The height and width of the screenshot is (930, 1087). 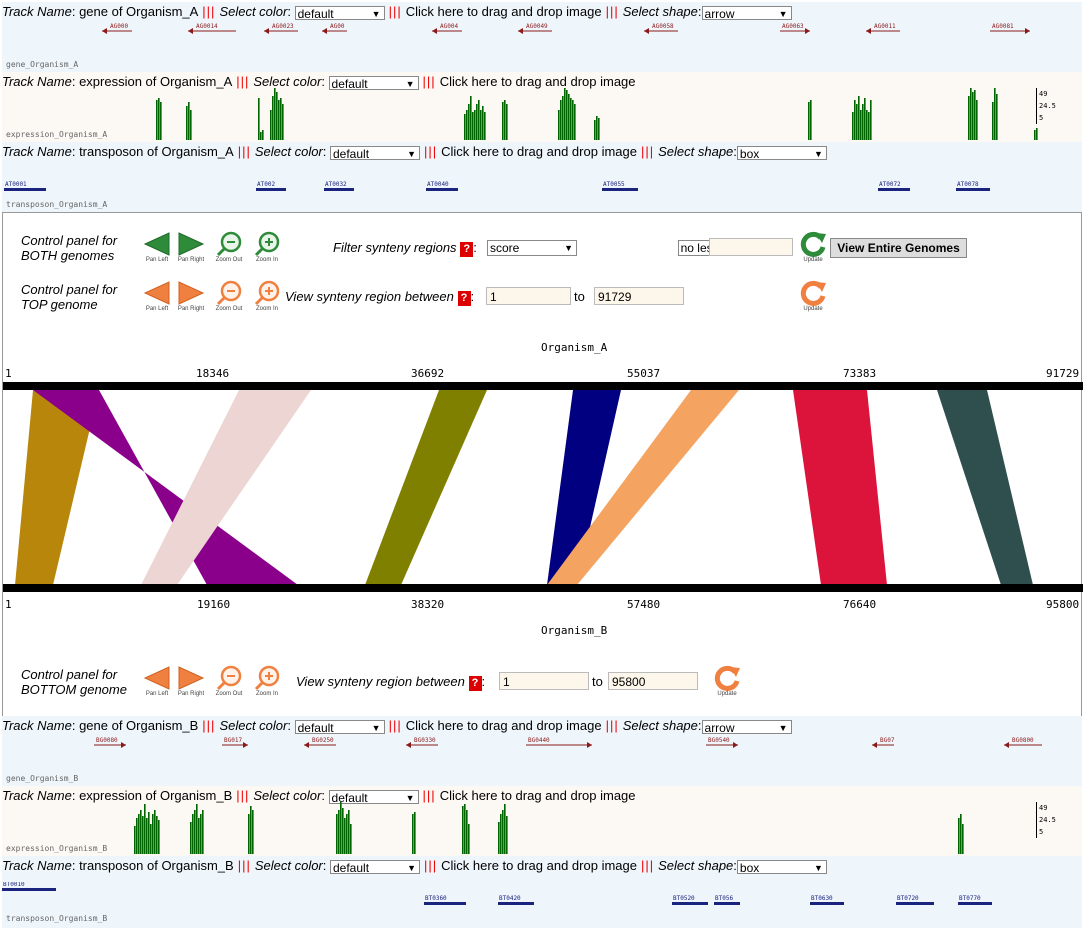 I want to click on bottom-update-button: Update, so click(x=727, y=682).